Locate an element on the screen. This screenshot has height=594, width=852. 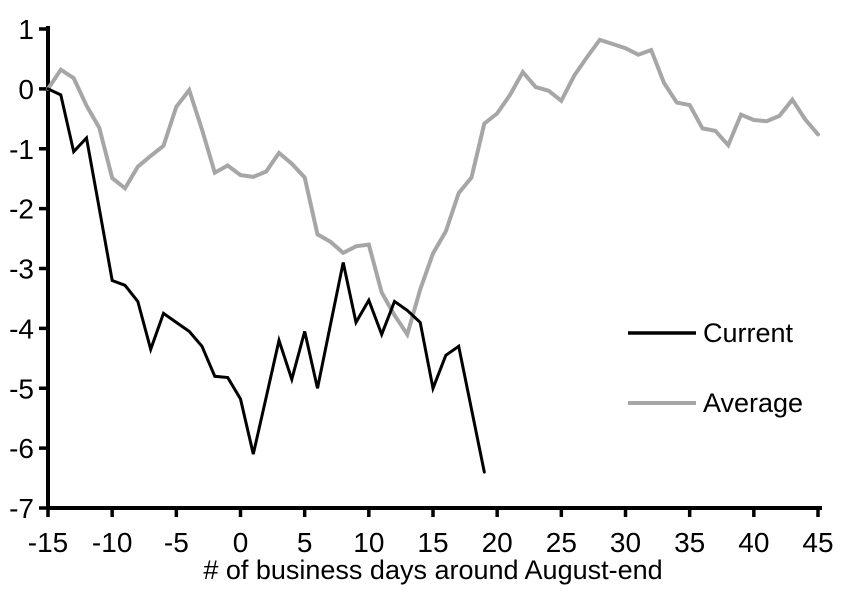
x-axis-title: # of business days around August-end is located at coordinates (432, 570).